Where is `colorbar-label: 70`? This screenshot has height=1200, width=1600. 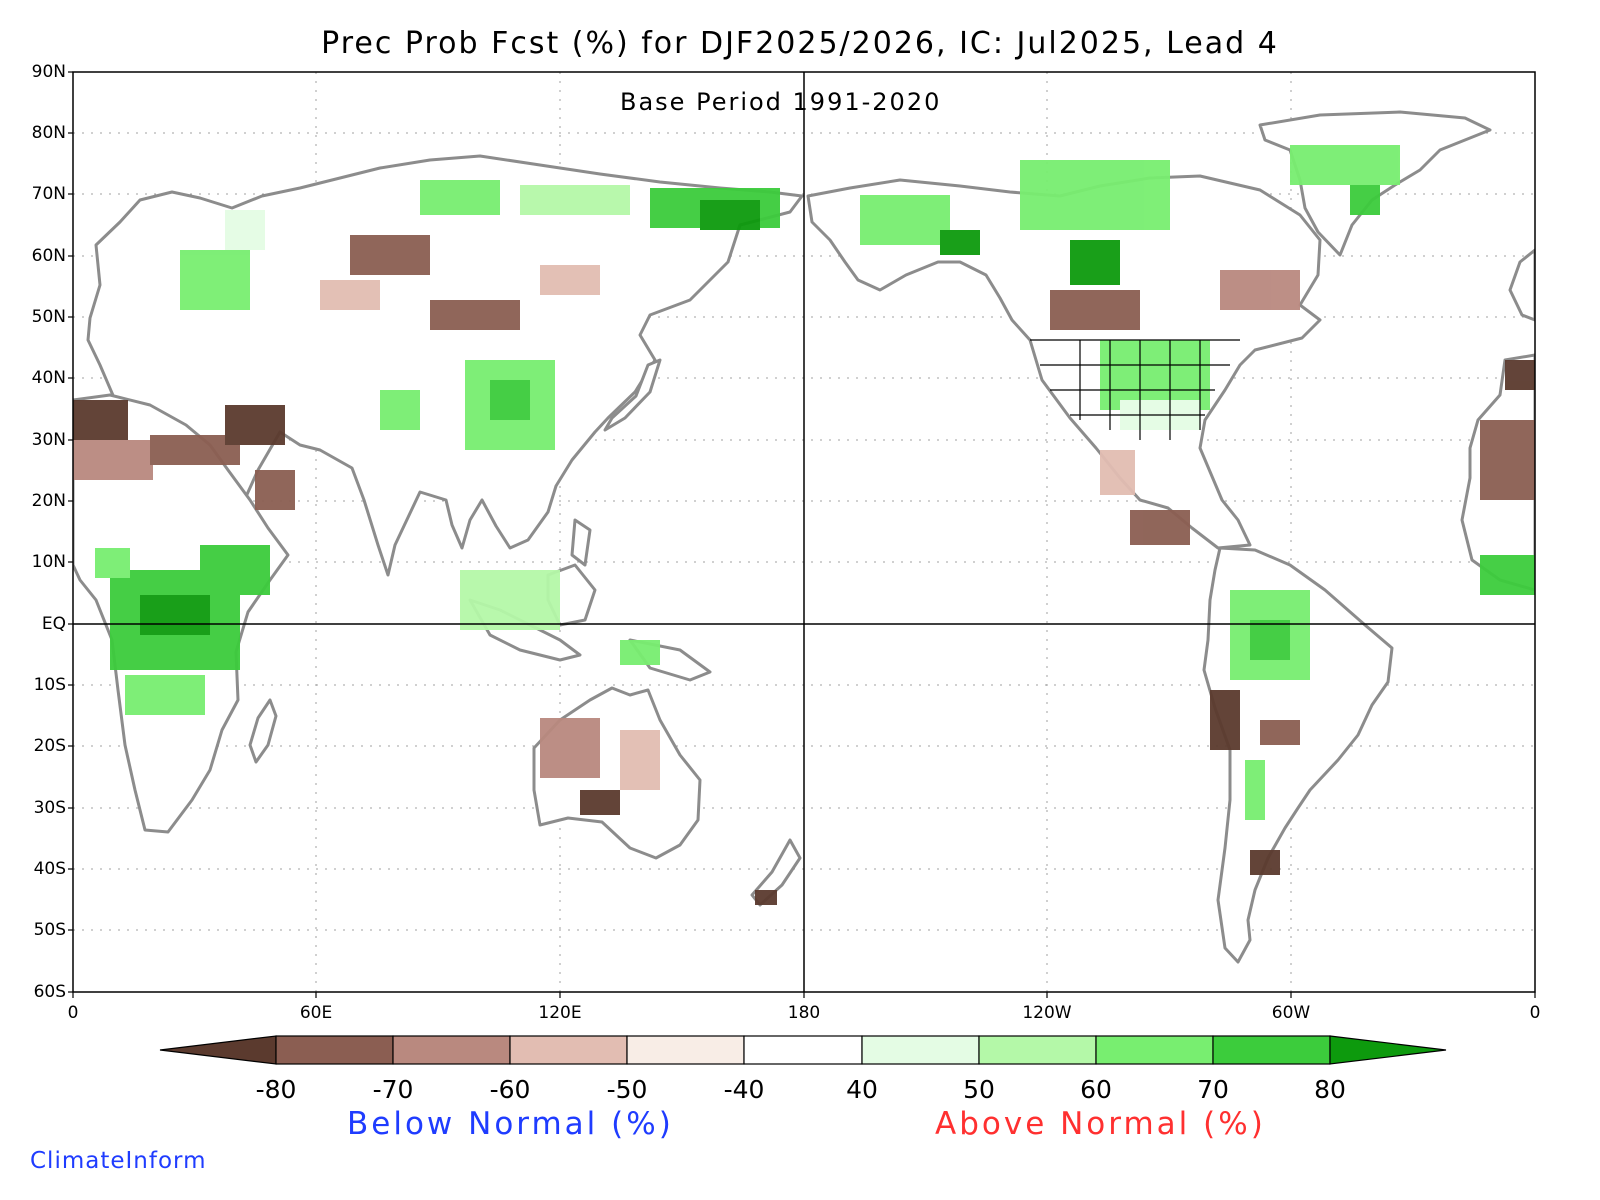 colorbar-label: 70 is located at coordinates (1213, 1089).